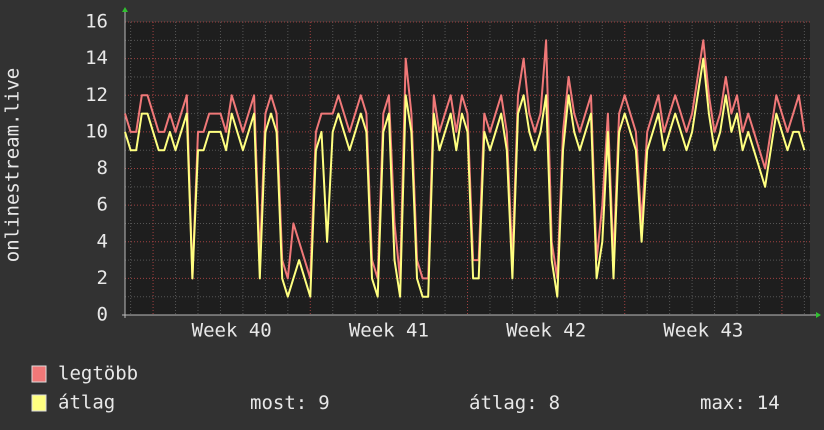 Image resolution: width=824 pixels, height=430 pixels. What do you see at coordinates (102, 315) in the screenshot?
I see `y-tick-label: 0` at bounding box center [102, 315].